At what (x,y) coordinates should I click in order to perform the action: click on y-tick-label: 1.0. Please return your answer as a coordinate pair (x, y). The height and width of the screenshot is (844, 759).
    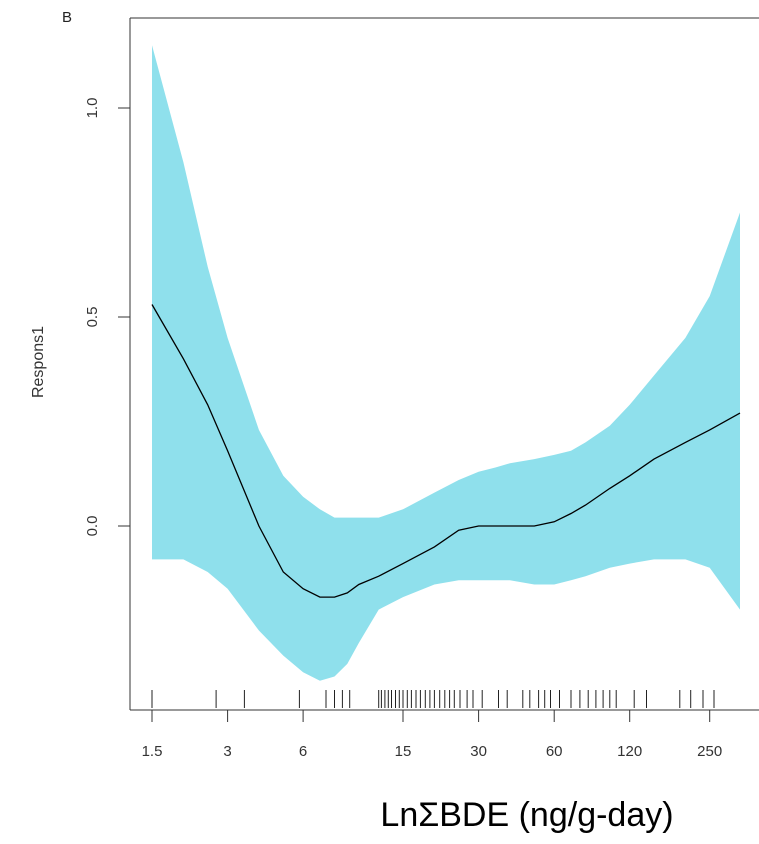
    Looking at the image, I should click on (92, 108).